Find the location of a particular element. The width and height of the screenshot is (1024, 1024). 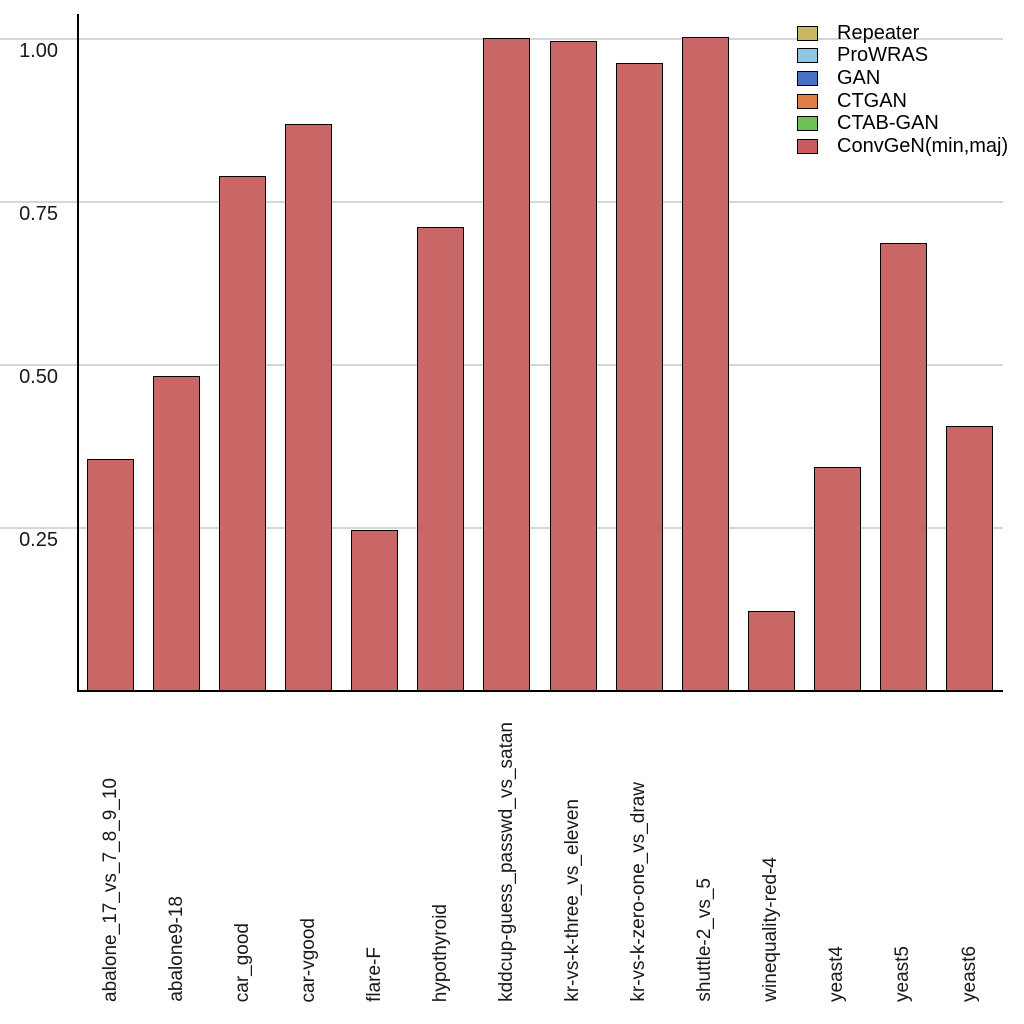

x-tick-label: car_good is located at coordinates (242, 962).